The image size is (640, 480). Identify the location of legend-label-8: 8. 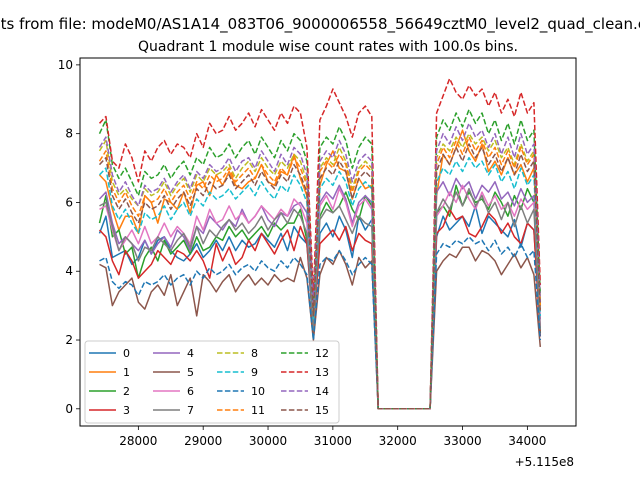
(254, 353).